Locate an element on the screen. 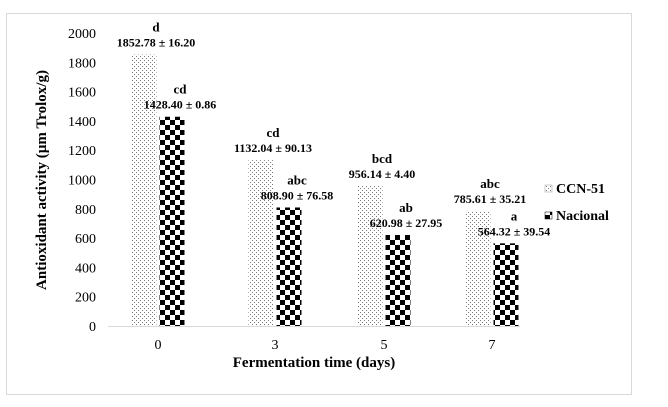  legend-label: CCN-51 is located at coordinates (580, 189).